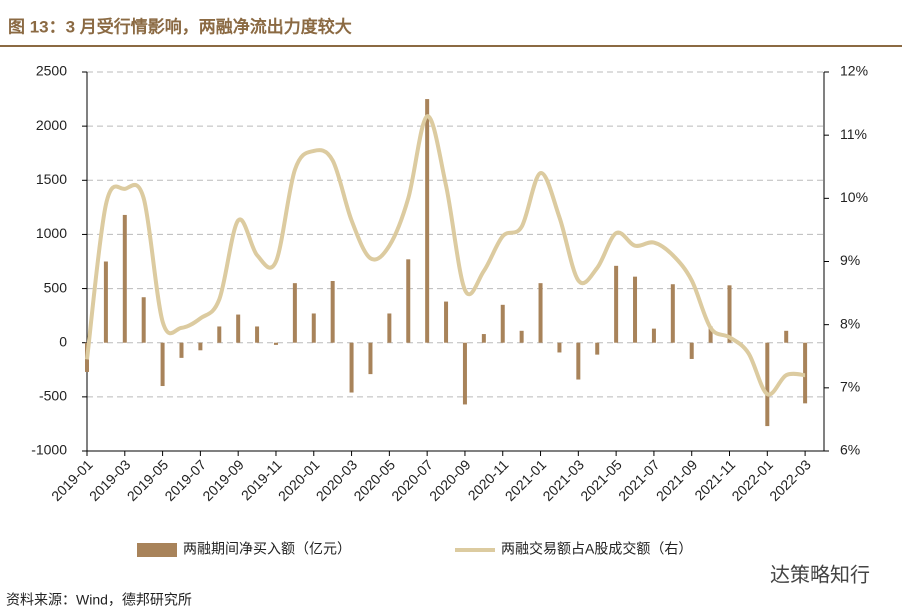 This screenshot has height=616, width=902. Describe the element at coordinates (450, 480) in the screenshot. I see `x-tick-label: 2020-09` at that location.